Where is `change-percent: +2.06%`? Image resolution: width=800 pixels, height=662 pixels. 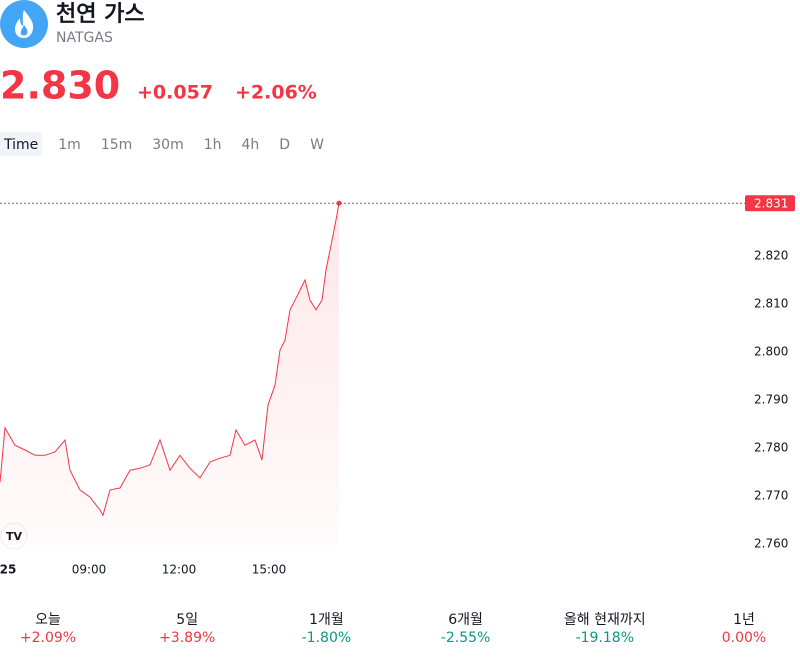 change-percent: +2.06% is located at coordinates (276, 93).